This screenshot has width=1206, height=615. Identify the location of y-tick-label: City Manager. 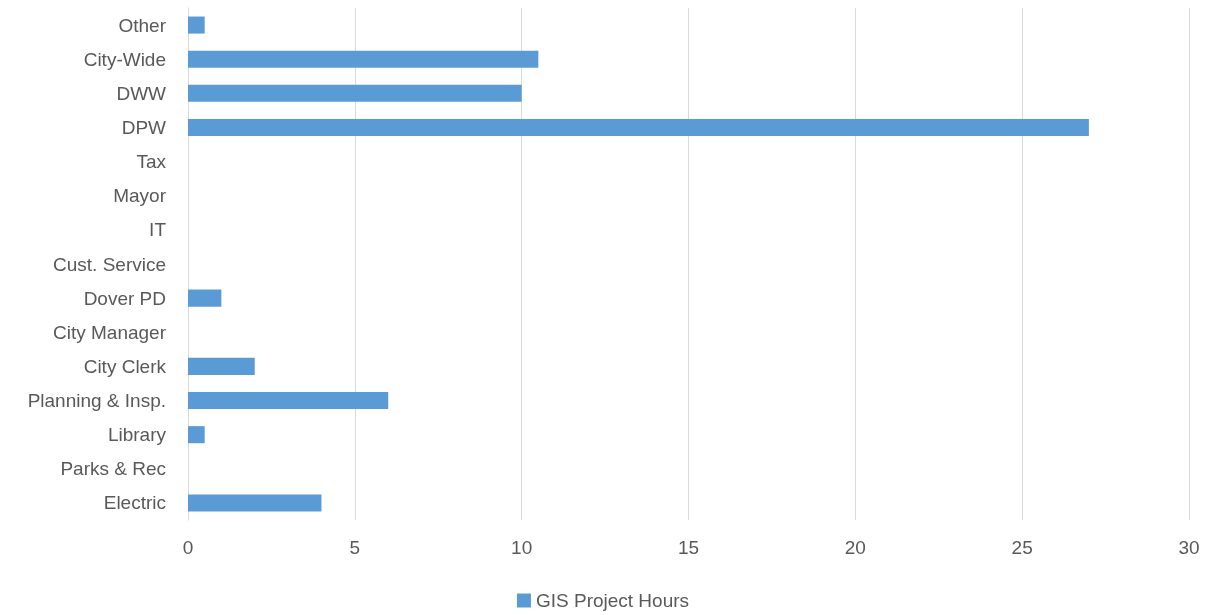
(110, 332).